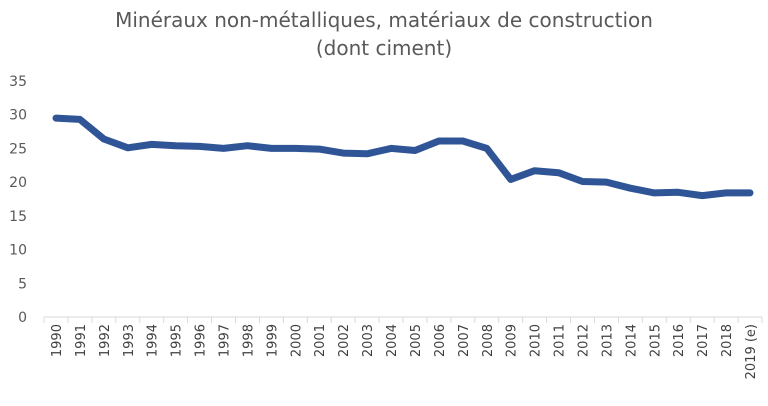 Image resolution: width=768 pixels, height=406 pixels. I want to click on x-tick-label: 2006, so click(440, 340).